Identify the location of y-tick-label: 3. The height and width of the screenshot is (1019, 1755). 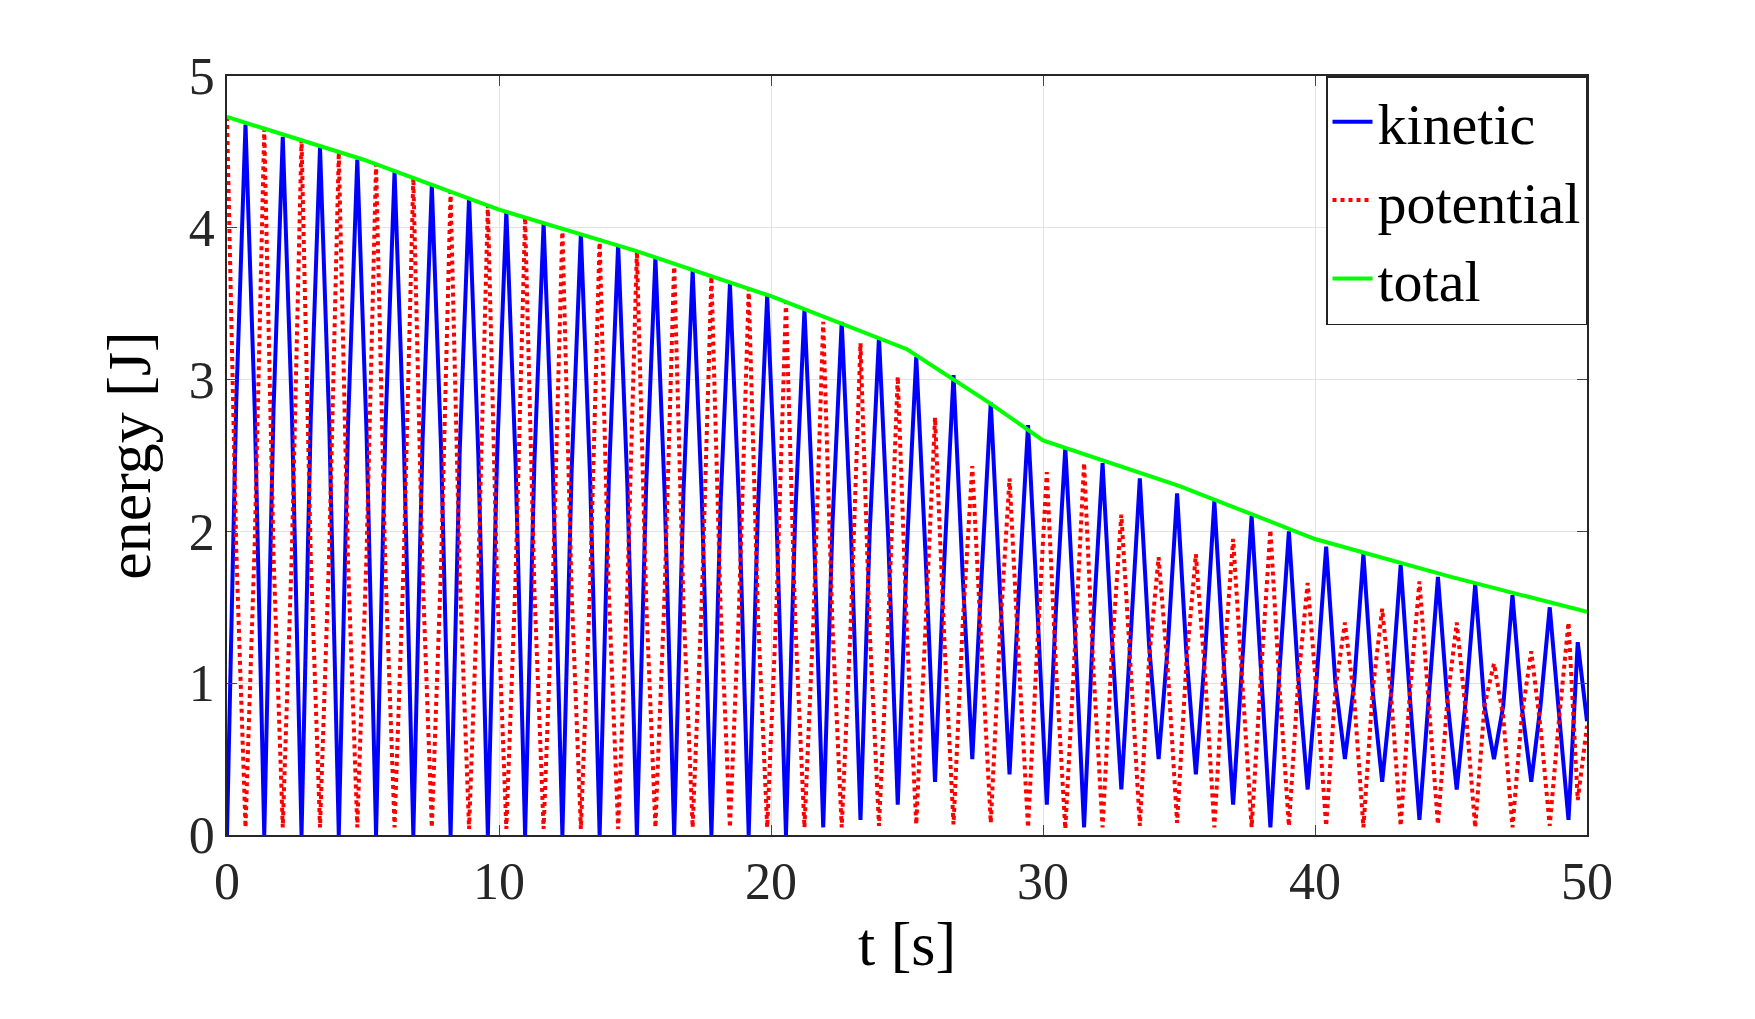
(201, 380).